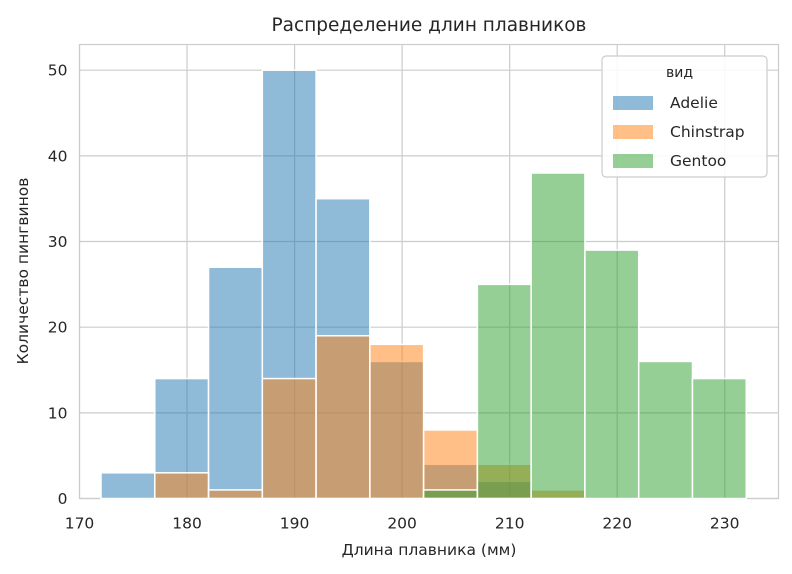 This screenshot has height=574, width=792. I want to click on legend-label-gentoo: Gentoo, so click(698, 161).